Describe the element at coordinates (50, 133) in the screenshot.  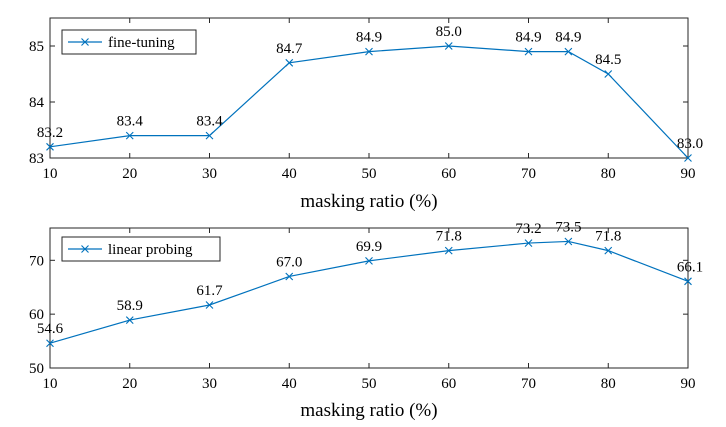
I see `data-label: 83.2` at that location.